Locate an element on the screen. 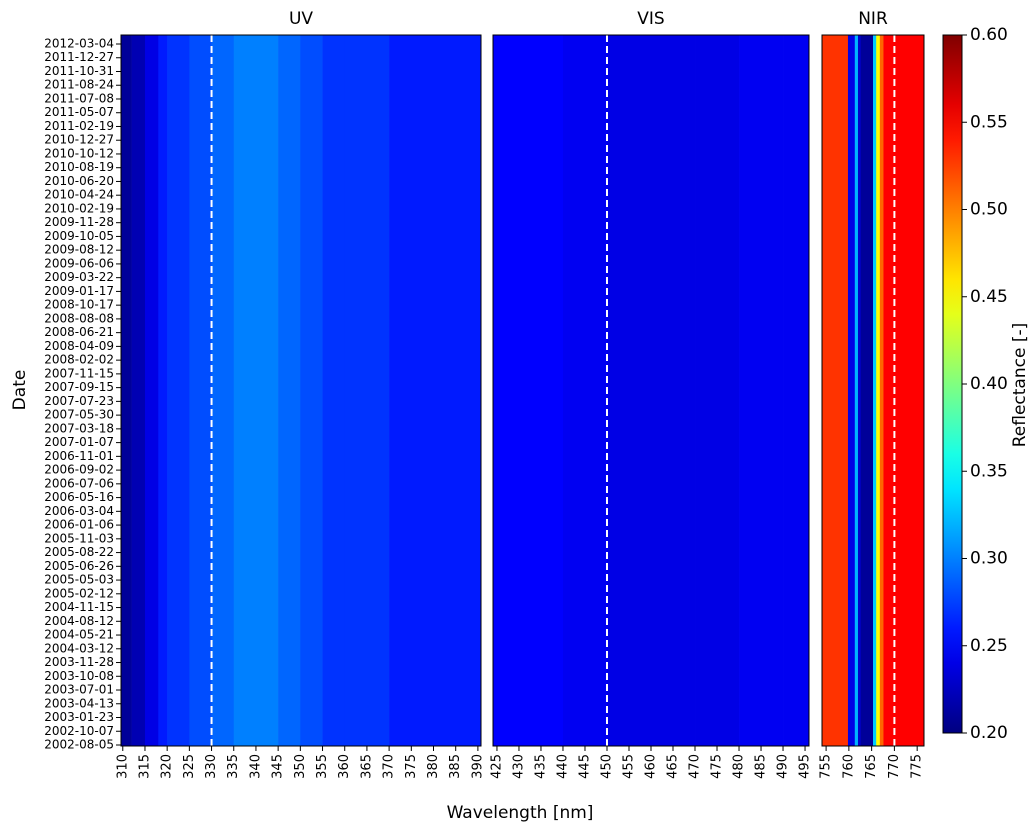 The height and width of the screenshot is (825, 1032). y-tick-label: 2003-10-08 is located at coordinates (79, 676).